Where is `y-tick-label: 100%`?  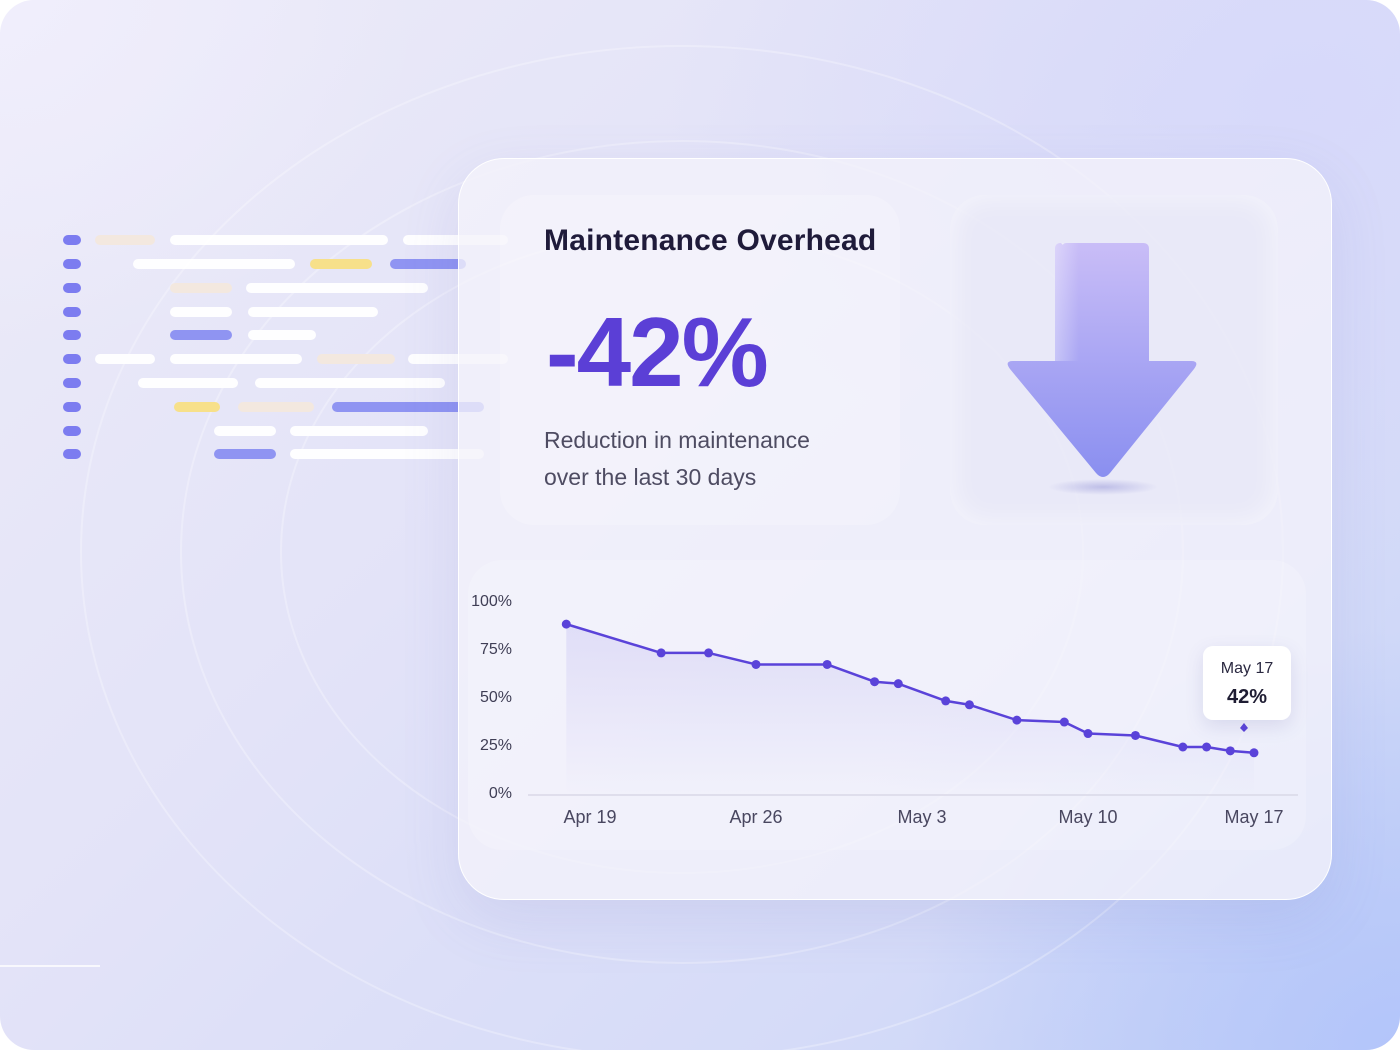 y-tick-label: 100% is located at coordinates (491, 601).